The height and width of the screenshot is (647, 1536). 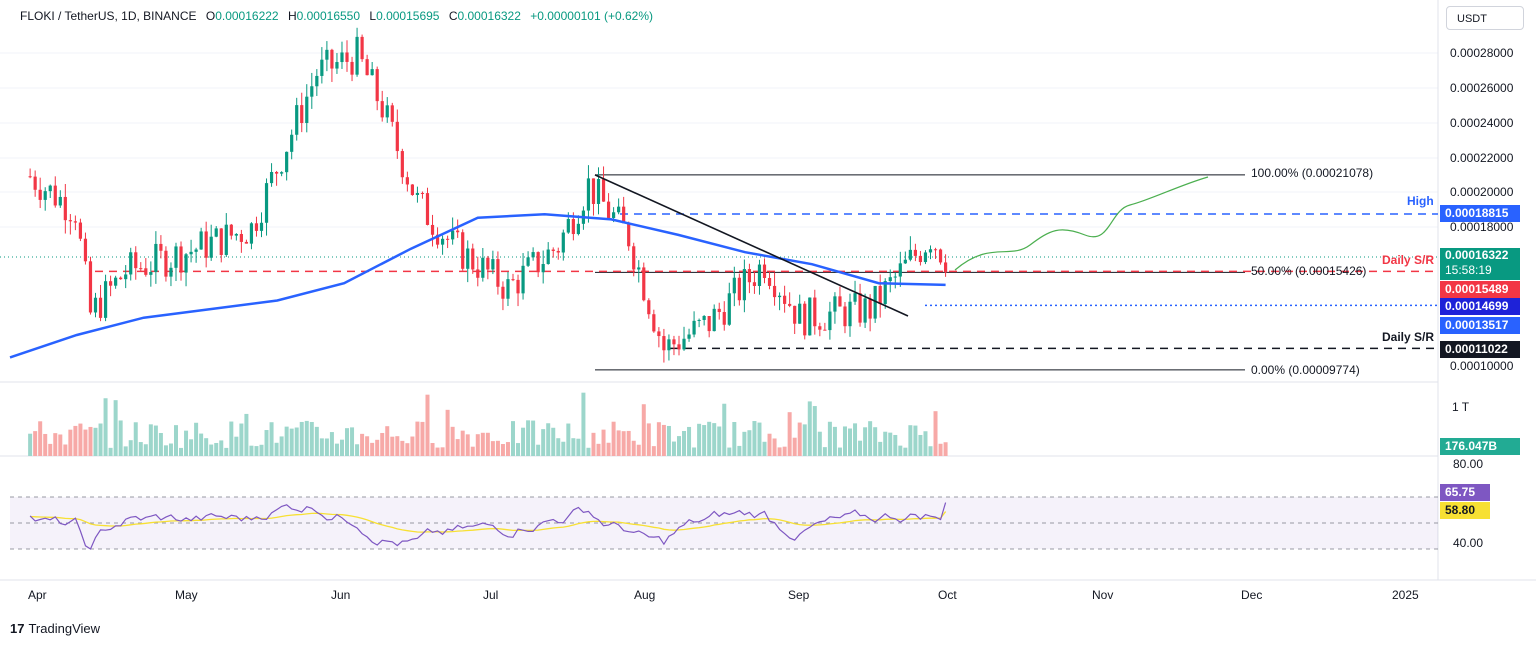 What do you see at coordinates (373, 16) in the screenshot?
I see `low-label: L` at bounding box center [373, 16].